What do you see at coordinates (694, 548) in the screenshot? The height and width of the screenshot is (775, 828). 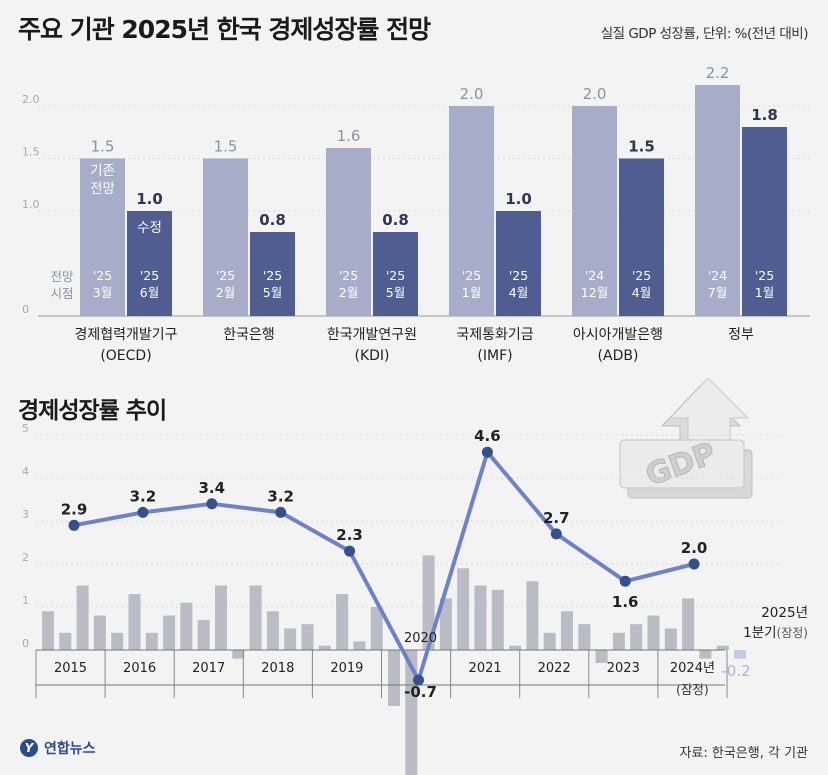 I see `growth-value-label: 2.0` at bounding box center [694, 548].